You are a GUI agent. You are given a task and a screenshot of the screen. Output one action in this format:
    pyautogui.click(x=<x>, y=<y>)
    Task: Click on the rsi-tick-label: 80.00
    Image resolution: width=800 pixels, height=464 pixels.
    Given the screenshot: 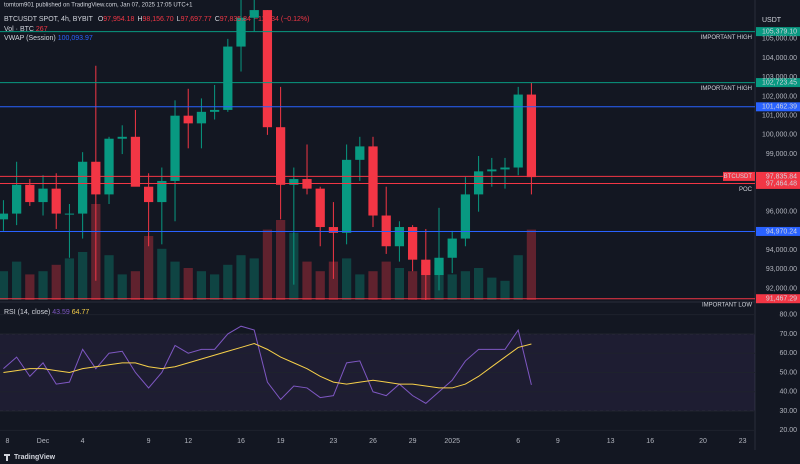 What is the action you would take?
    pyautogui.click(x=788, y=314)
    